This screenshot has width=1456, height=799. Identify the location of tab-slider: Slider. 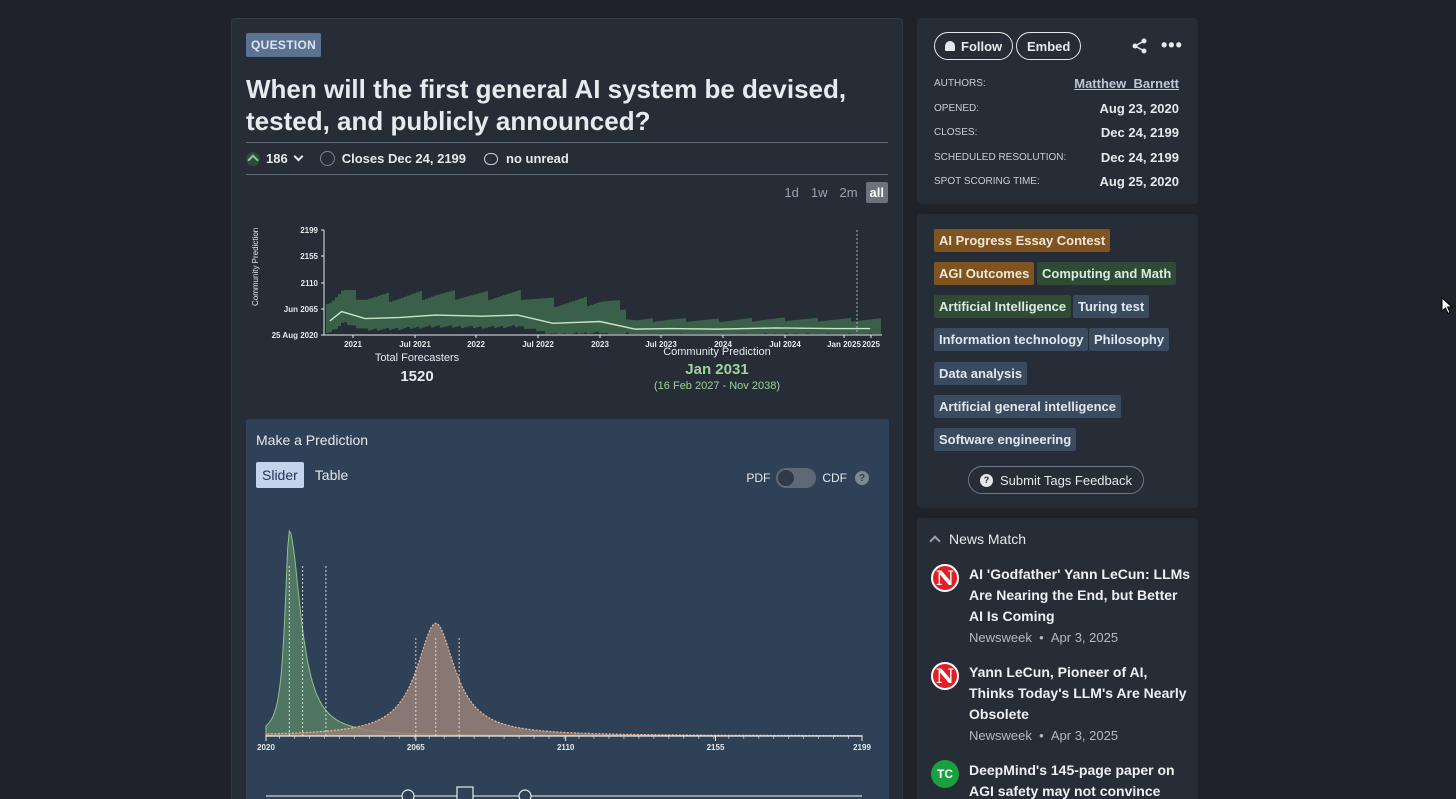
(280, 475).